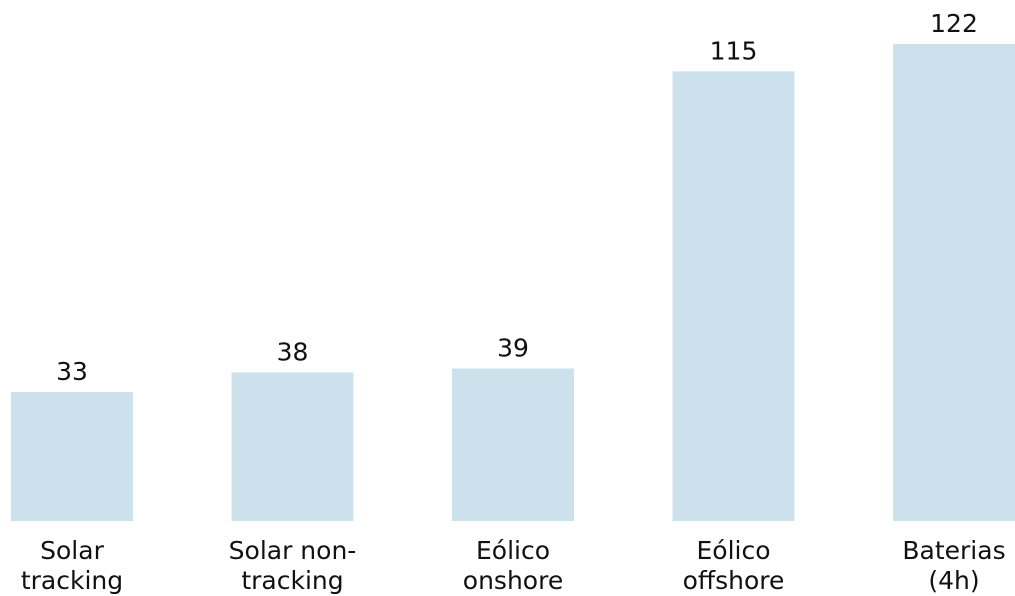 This screenshot has width=1015, height=596. Describe the element at coordinates (954, 565) in the screenshot. I see `x-tick-label: Baterias (4h)` at that location.